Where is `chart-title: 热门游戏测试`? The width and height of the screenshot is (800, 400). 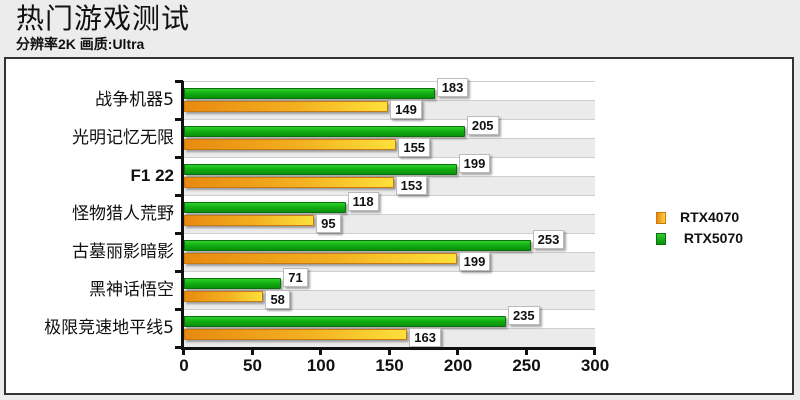 chart-title: 热门游戏测试 is located at coordinates (103, 18).